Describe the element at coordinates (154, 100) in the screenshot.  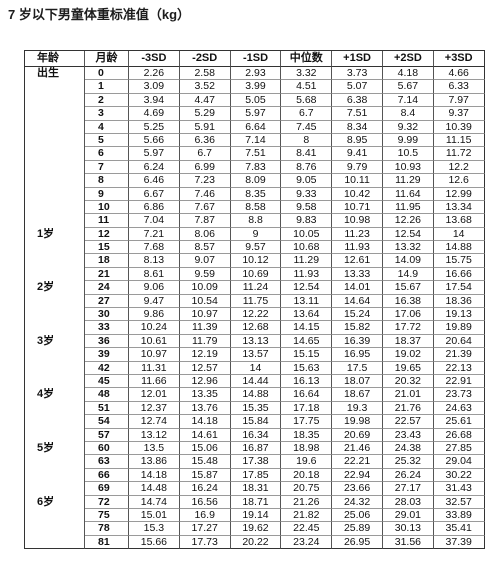
I see `minus-3sd-weight-cell: 3.94` at that location.